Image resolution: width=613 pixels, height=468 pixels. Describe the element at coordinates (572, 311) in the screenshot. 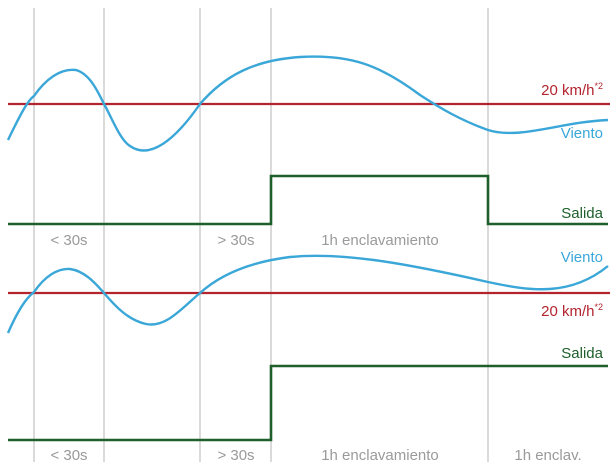

I see `bottom-threshold-label: 20 km/h*2` at that location.